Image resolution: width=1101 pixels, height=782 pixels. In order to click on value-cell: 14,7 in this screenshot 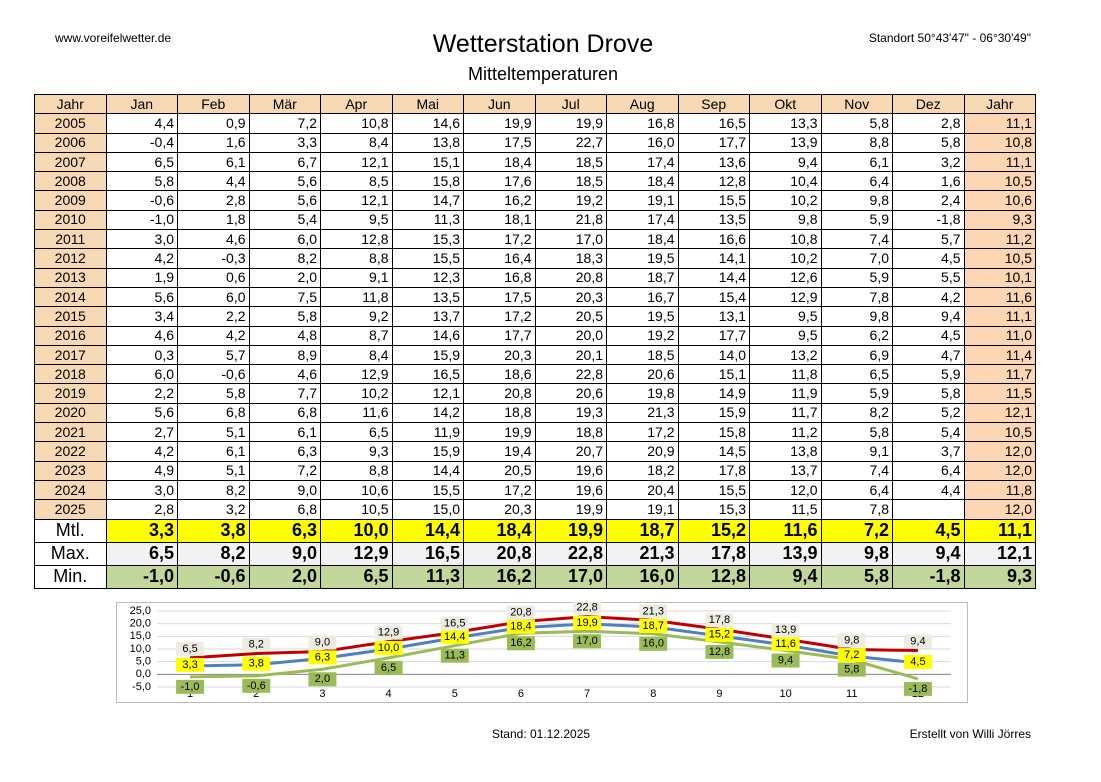, I will do `click(427, 200)`.